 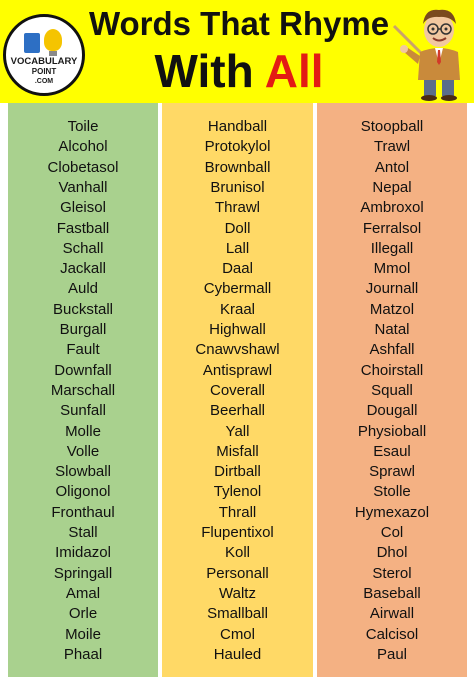 What do you see at coordinates (237, 208) in the screenshot?
I see `rhyme-word: Thrawl` at bounding box center [237, 208].